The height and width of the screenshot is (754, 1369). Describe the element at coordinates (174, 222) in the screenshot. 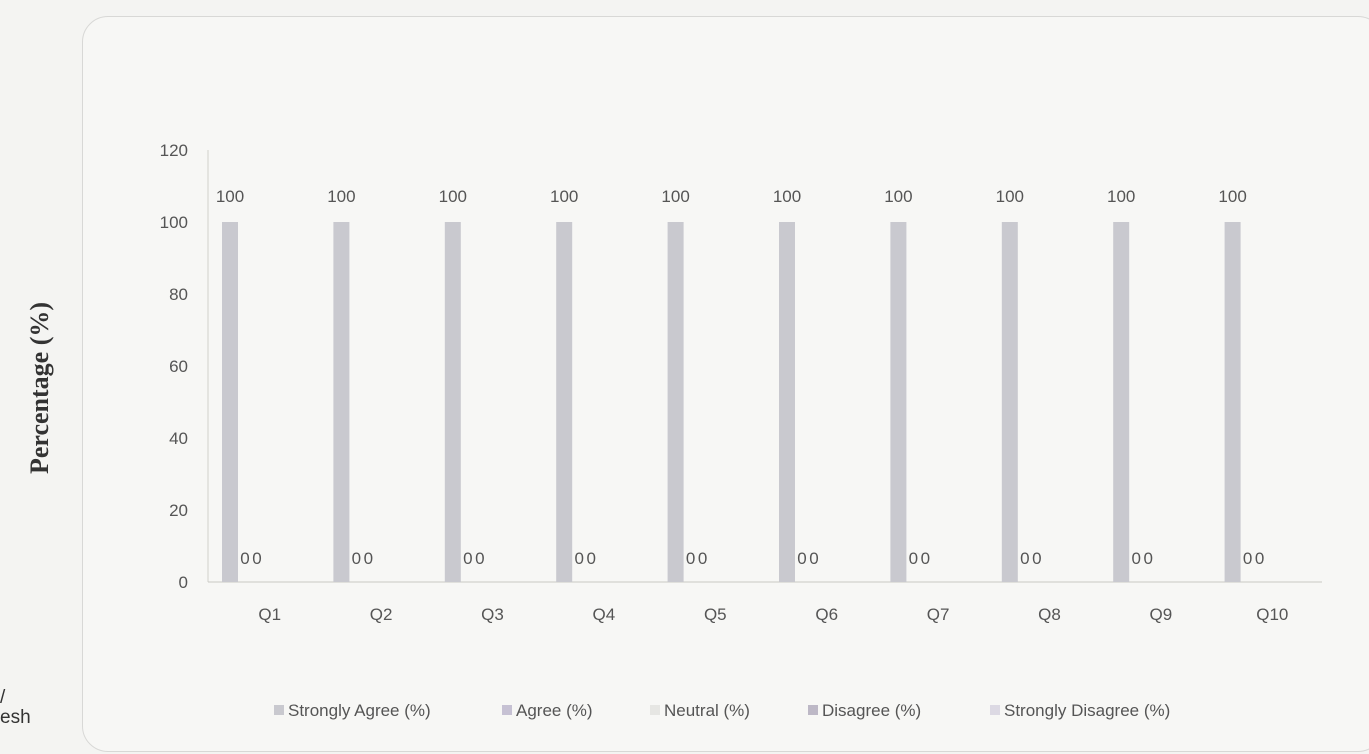

I see `y-tick-label: 100` at that location.